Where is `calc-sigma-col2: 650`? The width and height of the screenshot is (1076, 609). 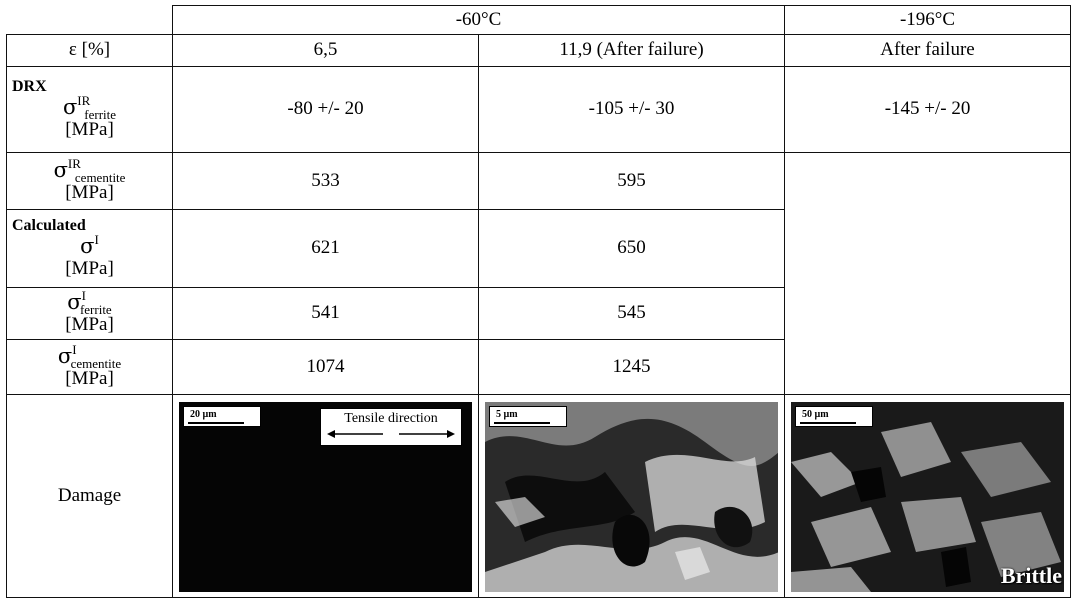 calc-sigma-col2: 650 is located at coordinates (631, 248).